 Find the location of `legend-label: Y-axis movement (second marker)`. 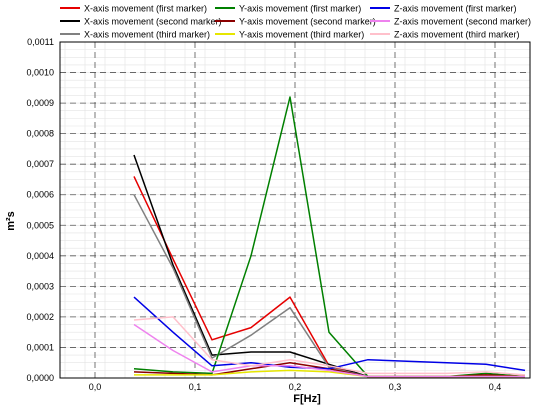

legend-label: Y-axis movement (second marker) is located at coordinates (307, 22).